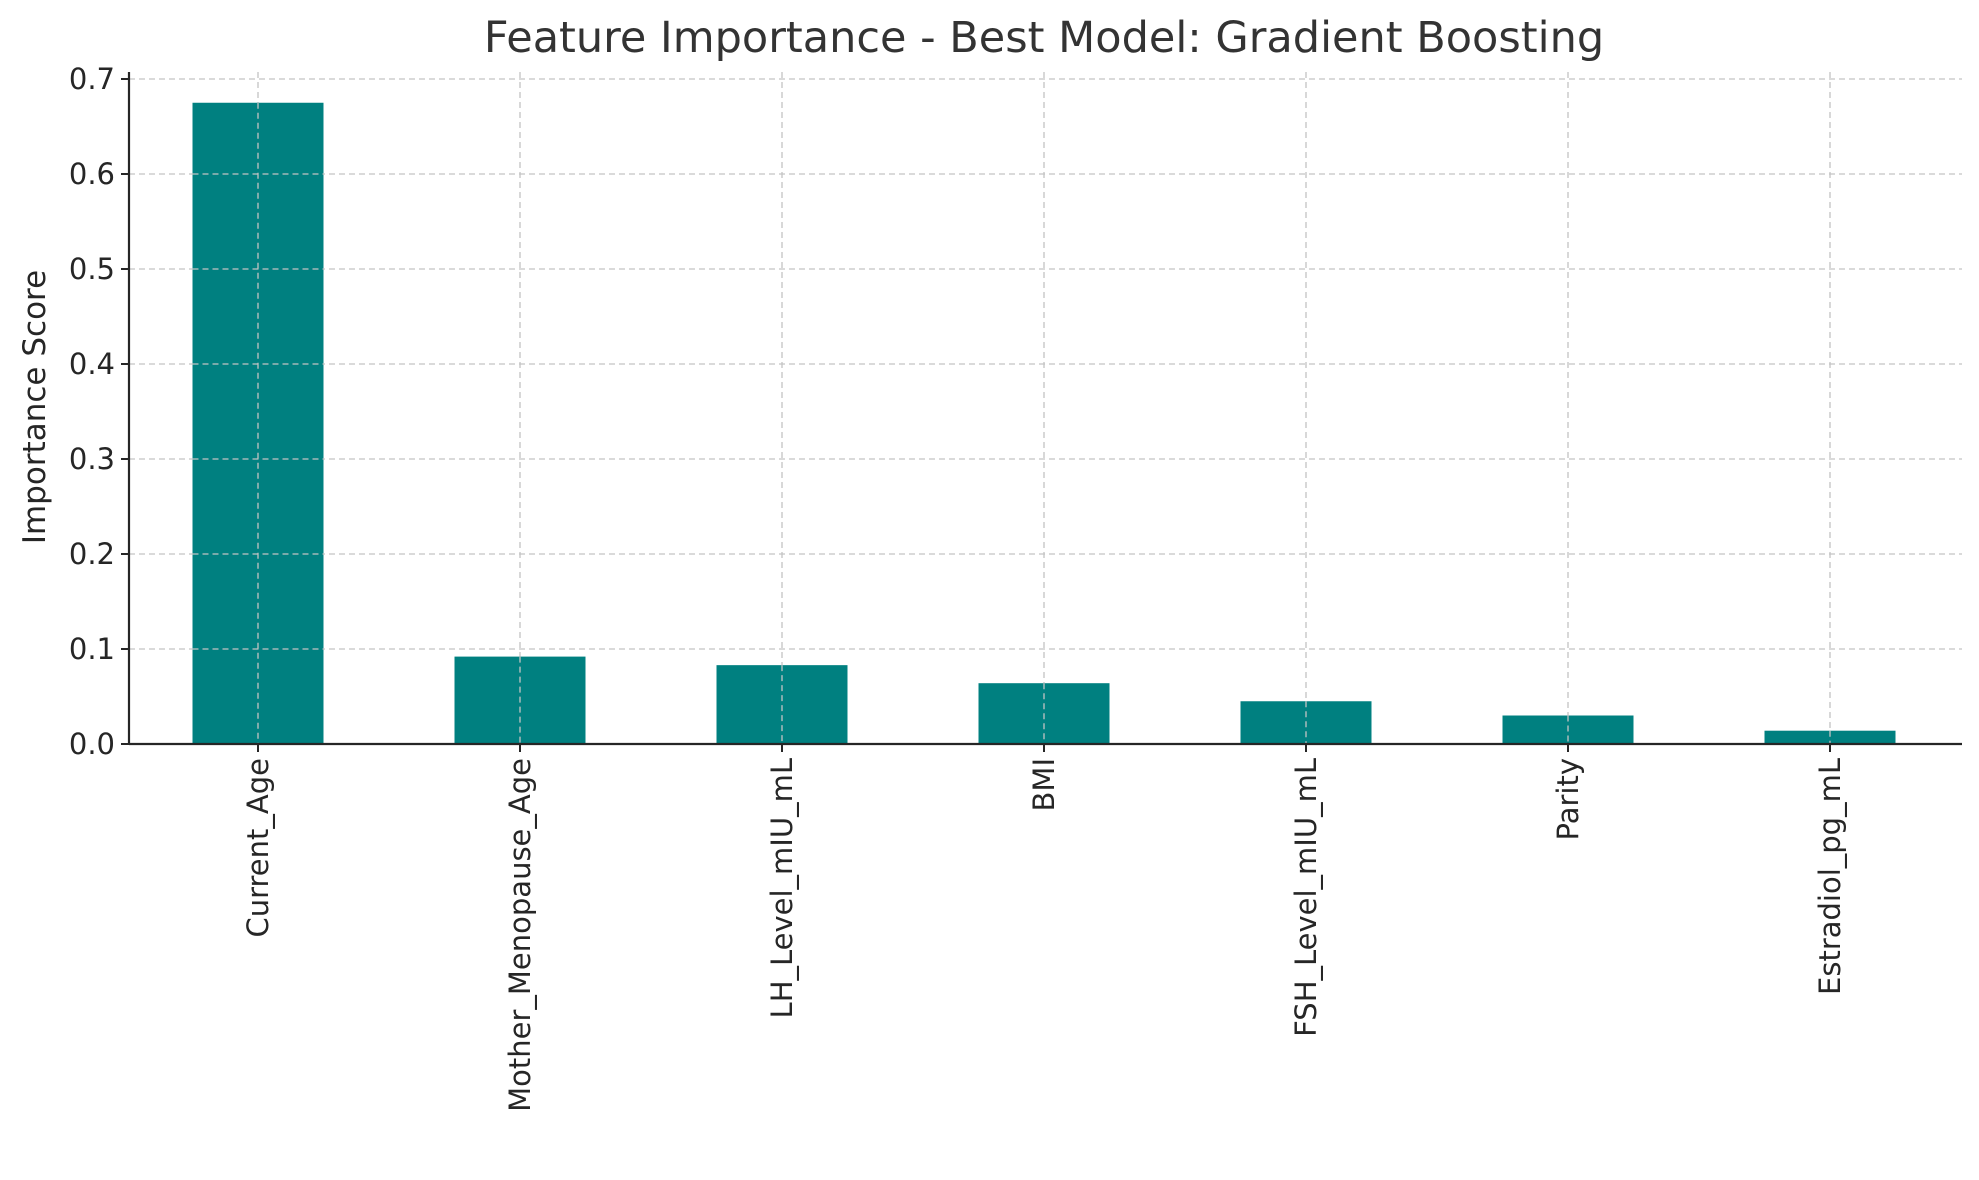 The image size is (1979, 1180). Describe the element at coordinates (92, 459) in the screenshot. I see `y-tick-label: 0.3` at that location.